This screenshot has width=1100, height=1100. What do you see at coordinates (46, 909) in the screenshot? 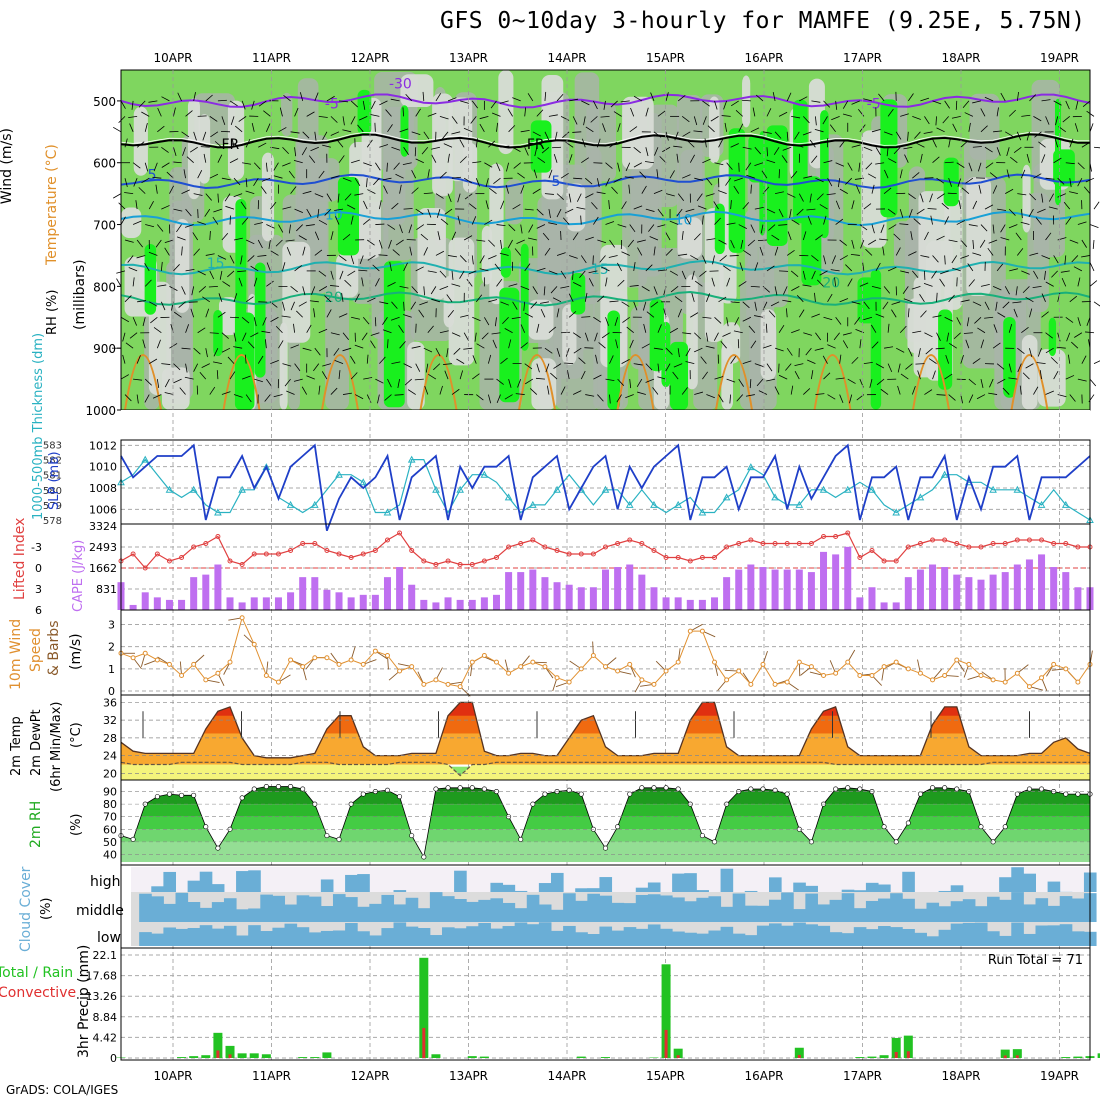
I see `ylabel-cloud-unit: (%)` at bounding box center [46, 909].